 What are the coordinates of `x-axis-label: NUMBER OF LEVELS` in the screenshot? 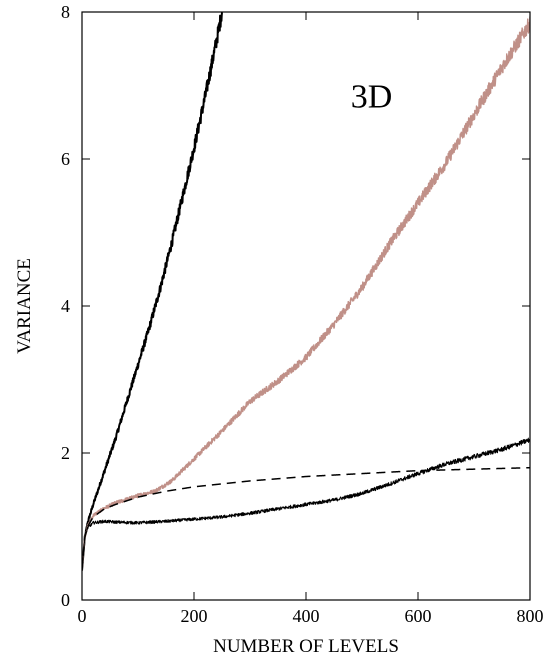 It's located at (306, 646).